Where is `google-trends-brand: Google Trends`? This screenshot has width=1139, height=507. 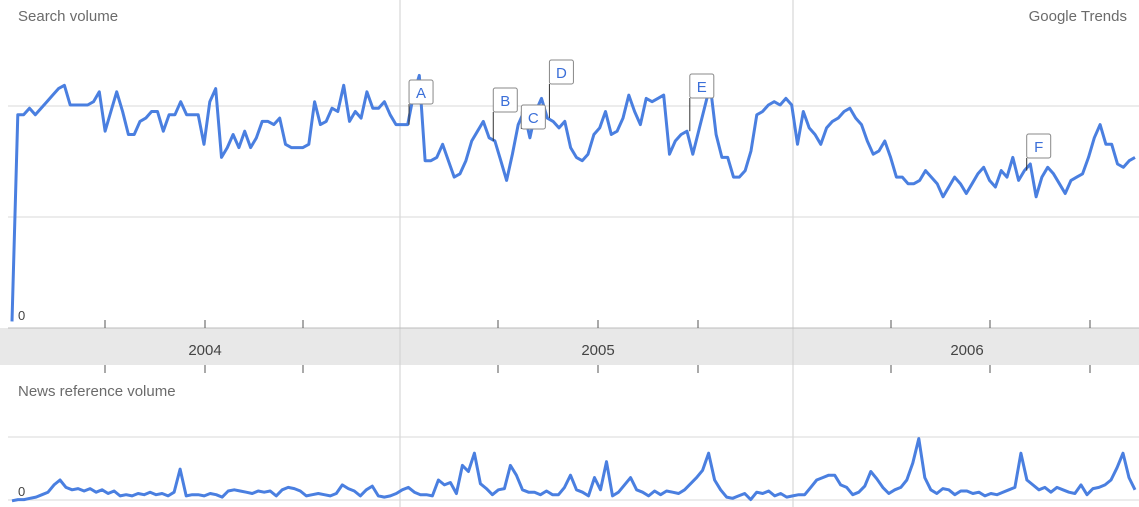
google-trends-brand: Google Trends is located at coordinates (1077, 16).